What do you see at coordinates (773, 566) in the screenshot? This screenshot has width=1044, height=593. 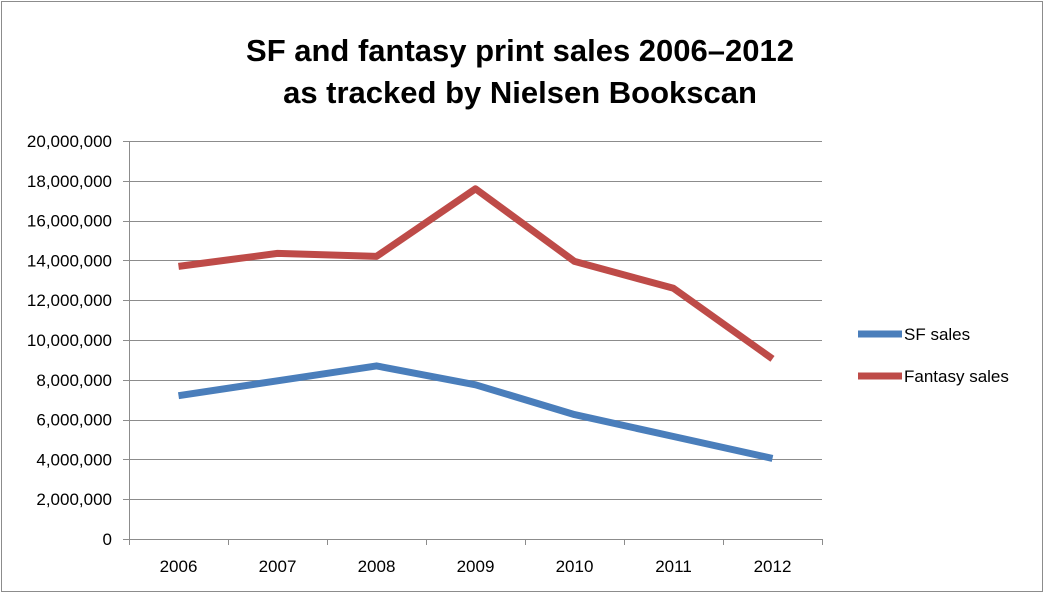 I see `x-tick-label: 2012` at bounding box center [773, 566].